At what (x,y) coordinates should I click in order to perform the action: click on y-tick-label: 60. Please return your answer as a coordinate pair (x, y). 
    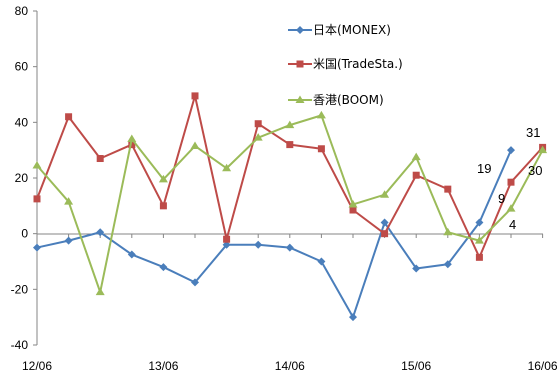
    Looking at the image, I should click on (22, 67).